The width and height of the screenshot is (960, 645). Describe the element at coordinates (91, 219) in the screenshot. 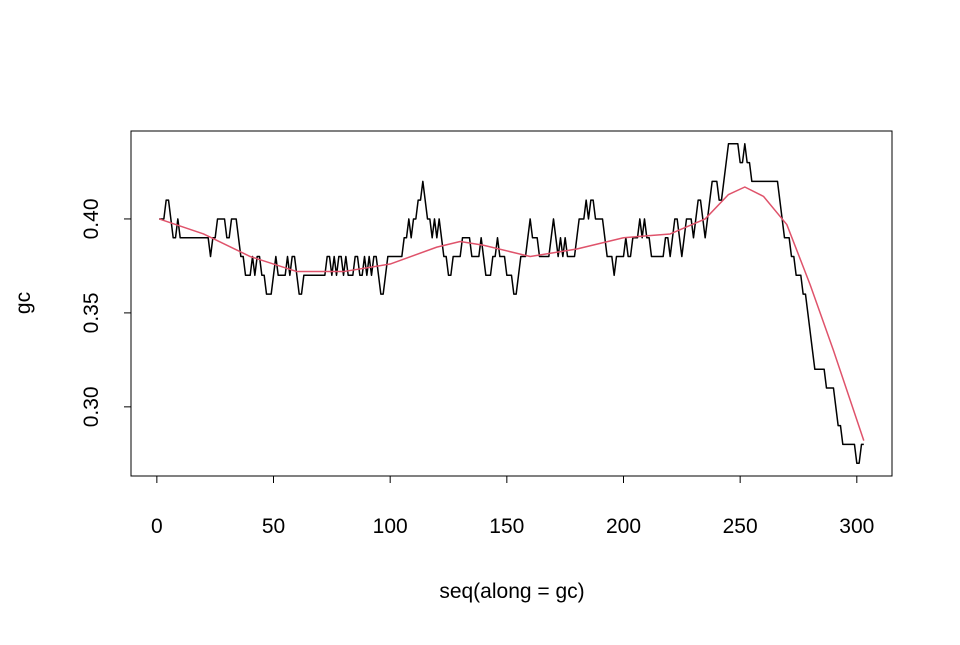

I see `y-tick-label: 0.40` at that location.